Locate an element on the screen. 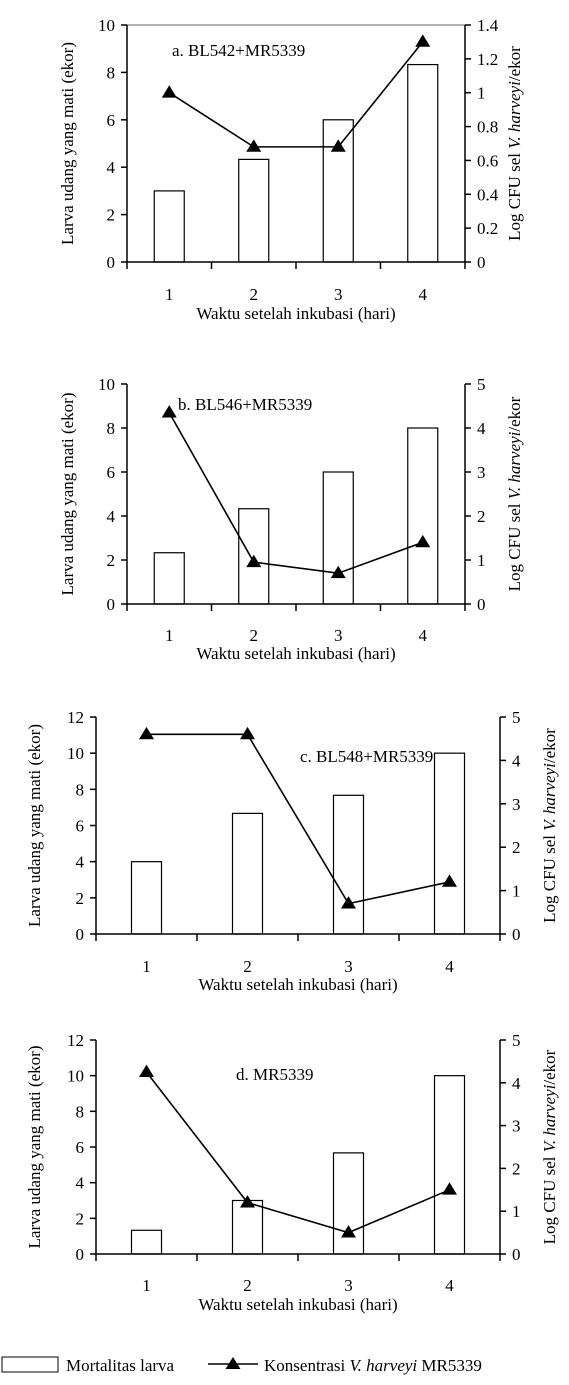 The image size is (569, 1385). legend-bar-swatch is located at coordinates (30, 1364).